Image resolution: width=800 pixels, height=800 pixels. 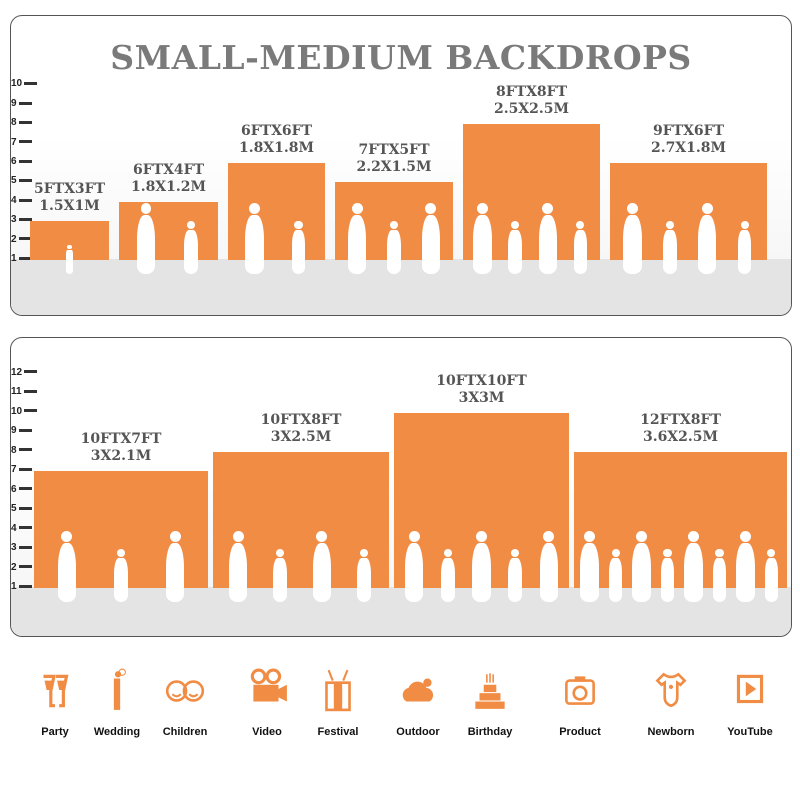 I want to click on axis-tick: 11, so click(x=24, y=391).